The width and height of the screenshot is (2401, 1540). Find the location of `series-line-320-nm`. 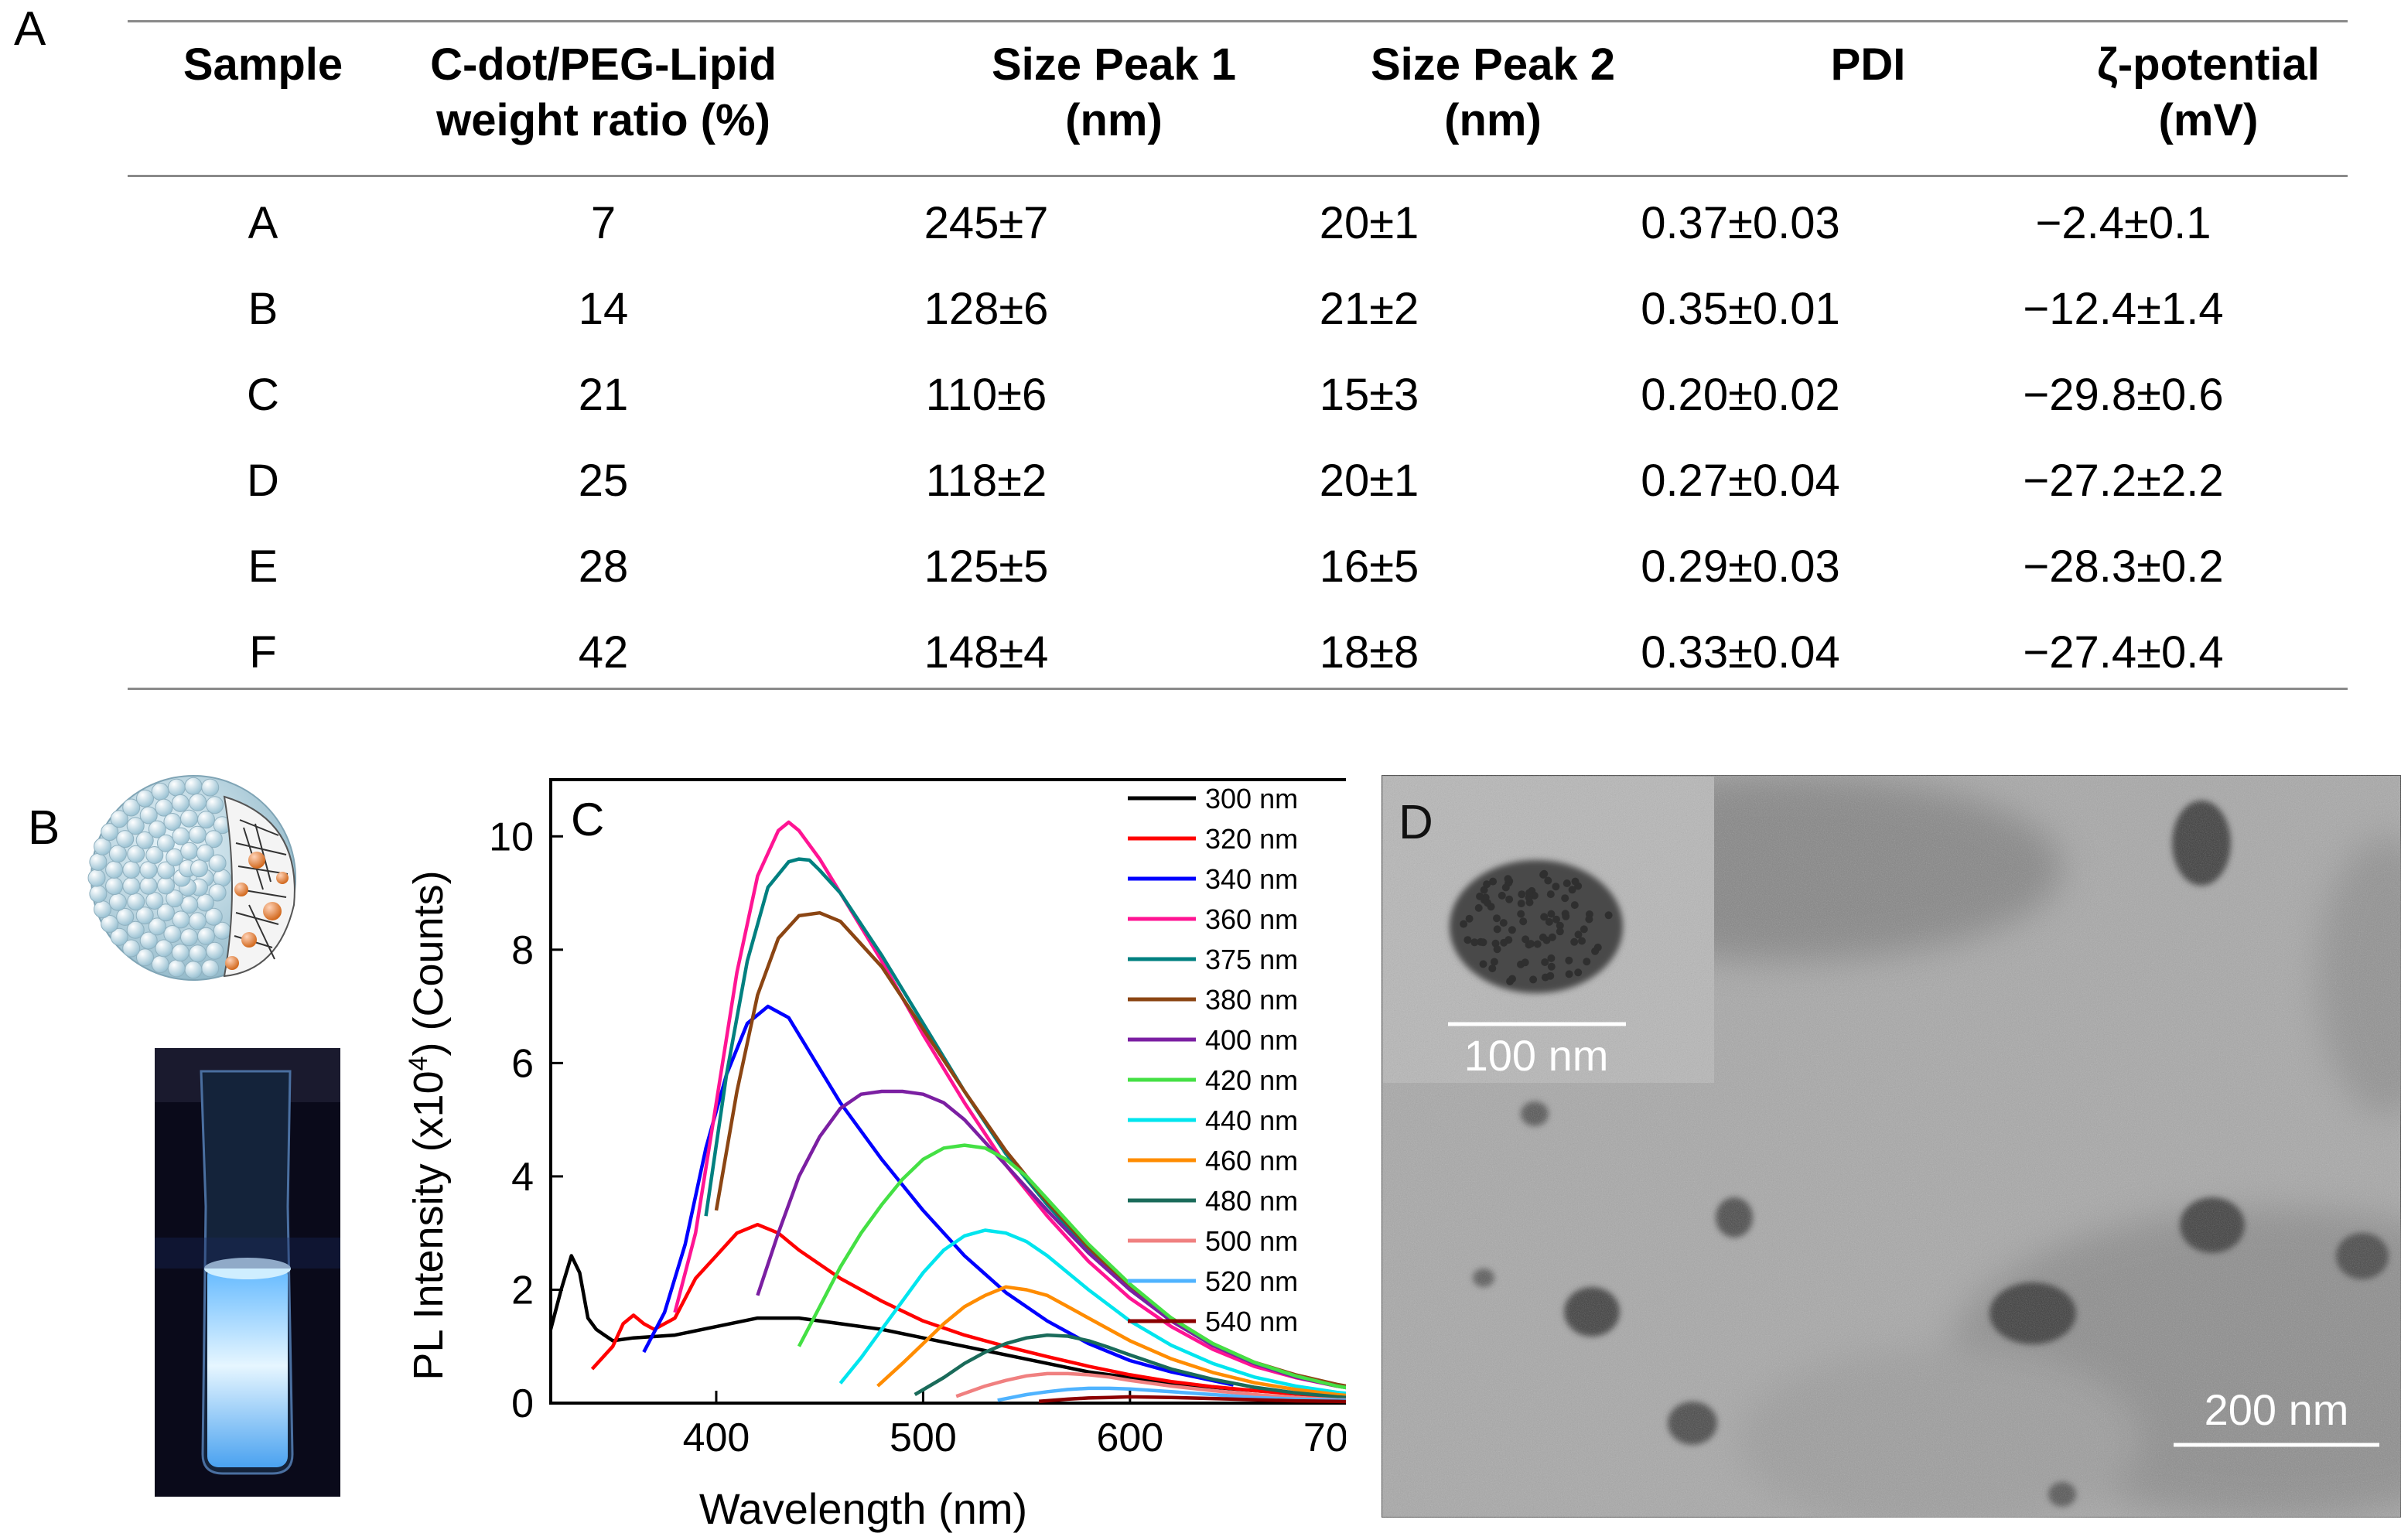

series-line-320-nm is located at coordinates (968, 1311).